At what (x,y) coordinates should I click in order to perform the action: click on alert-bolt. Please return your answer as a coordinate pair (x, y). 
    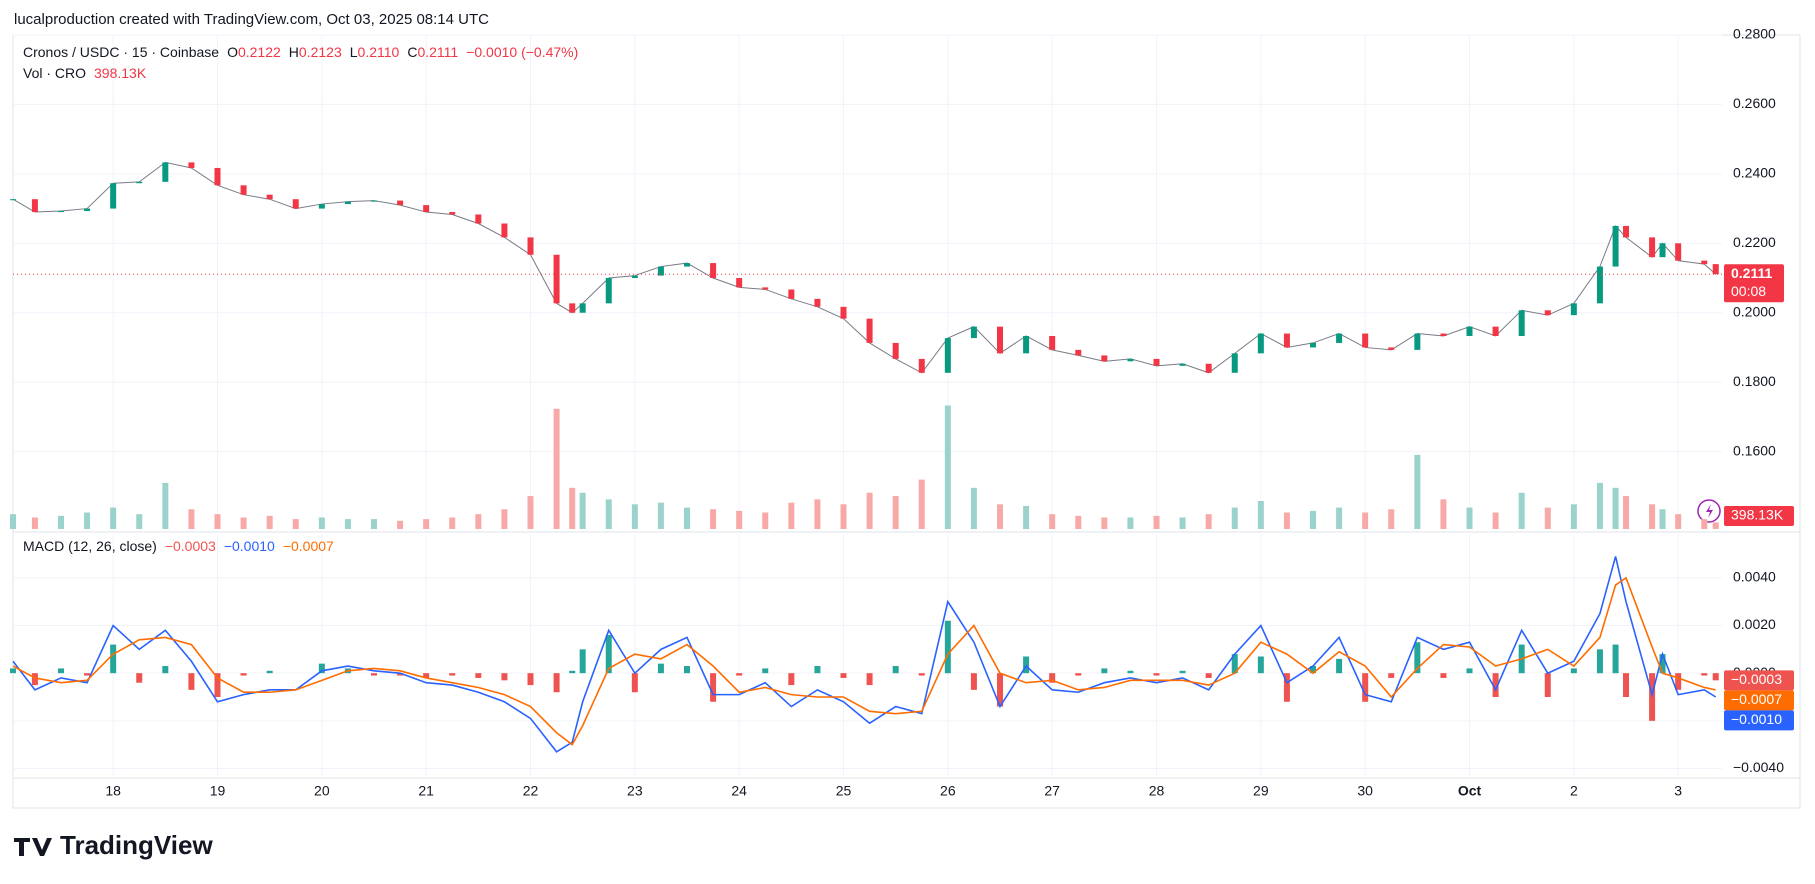
    Looking at the image, I should click on (1709, 511).